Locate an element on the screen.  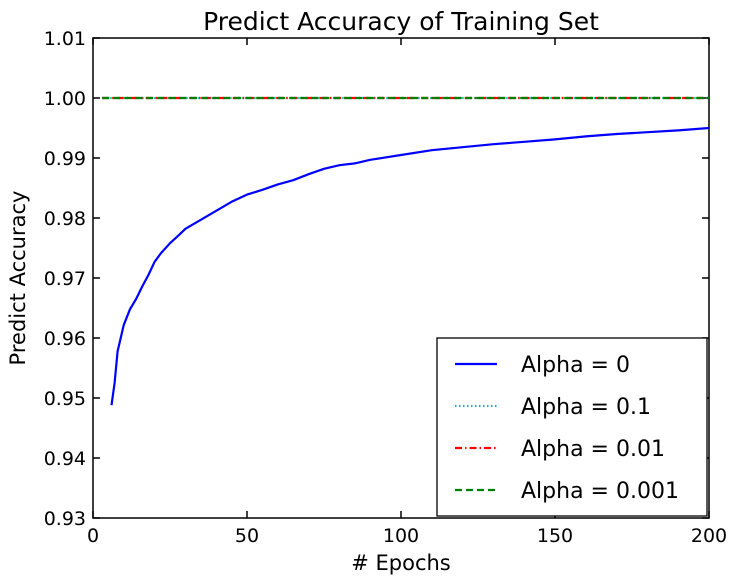
x-tick-label: 150 is located at coordinates (555, 536).